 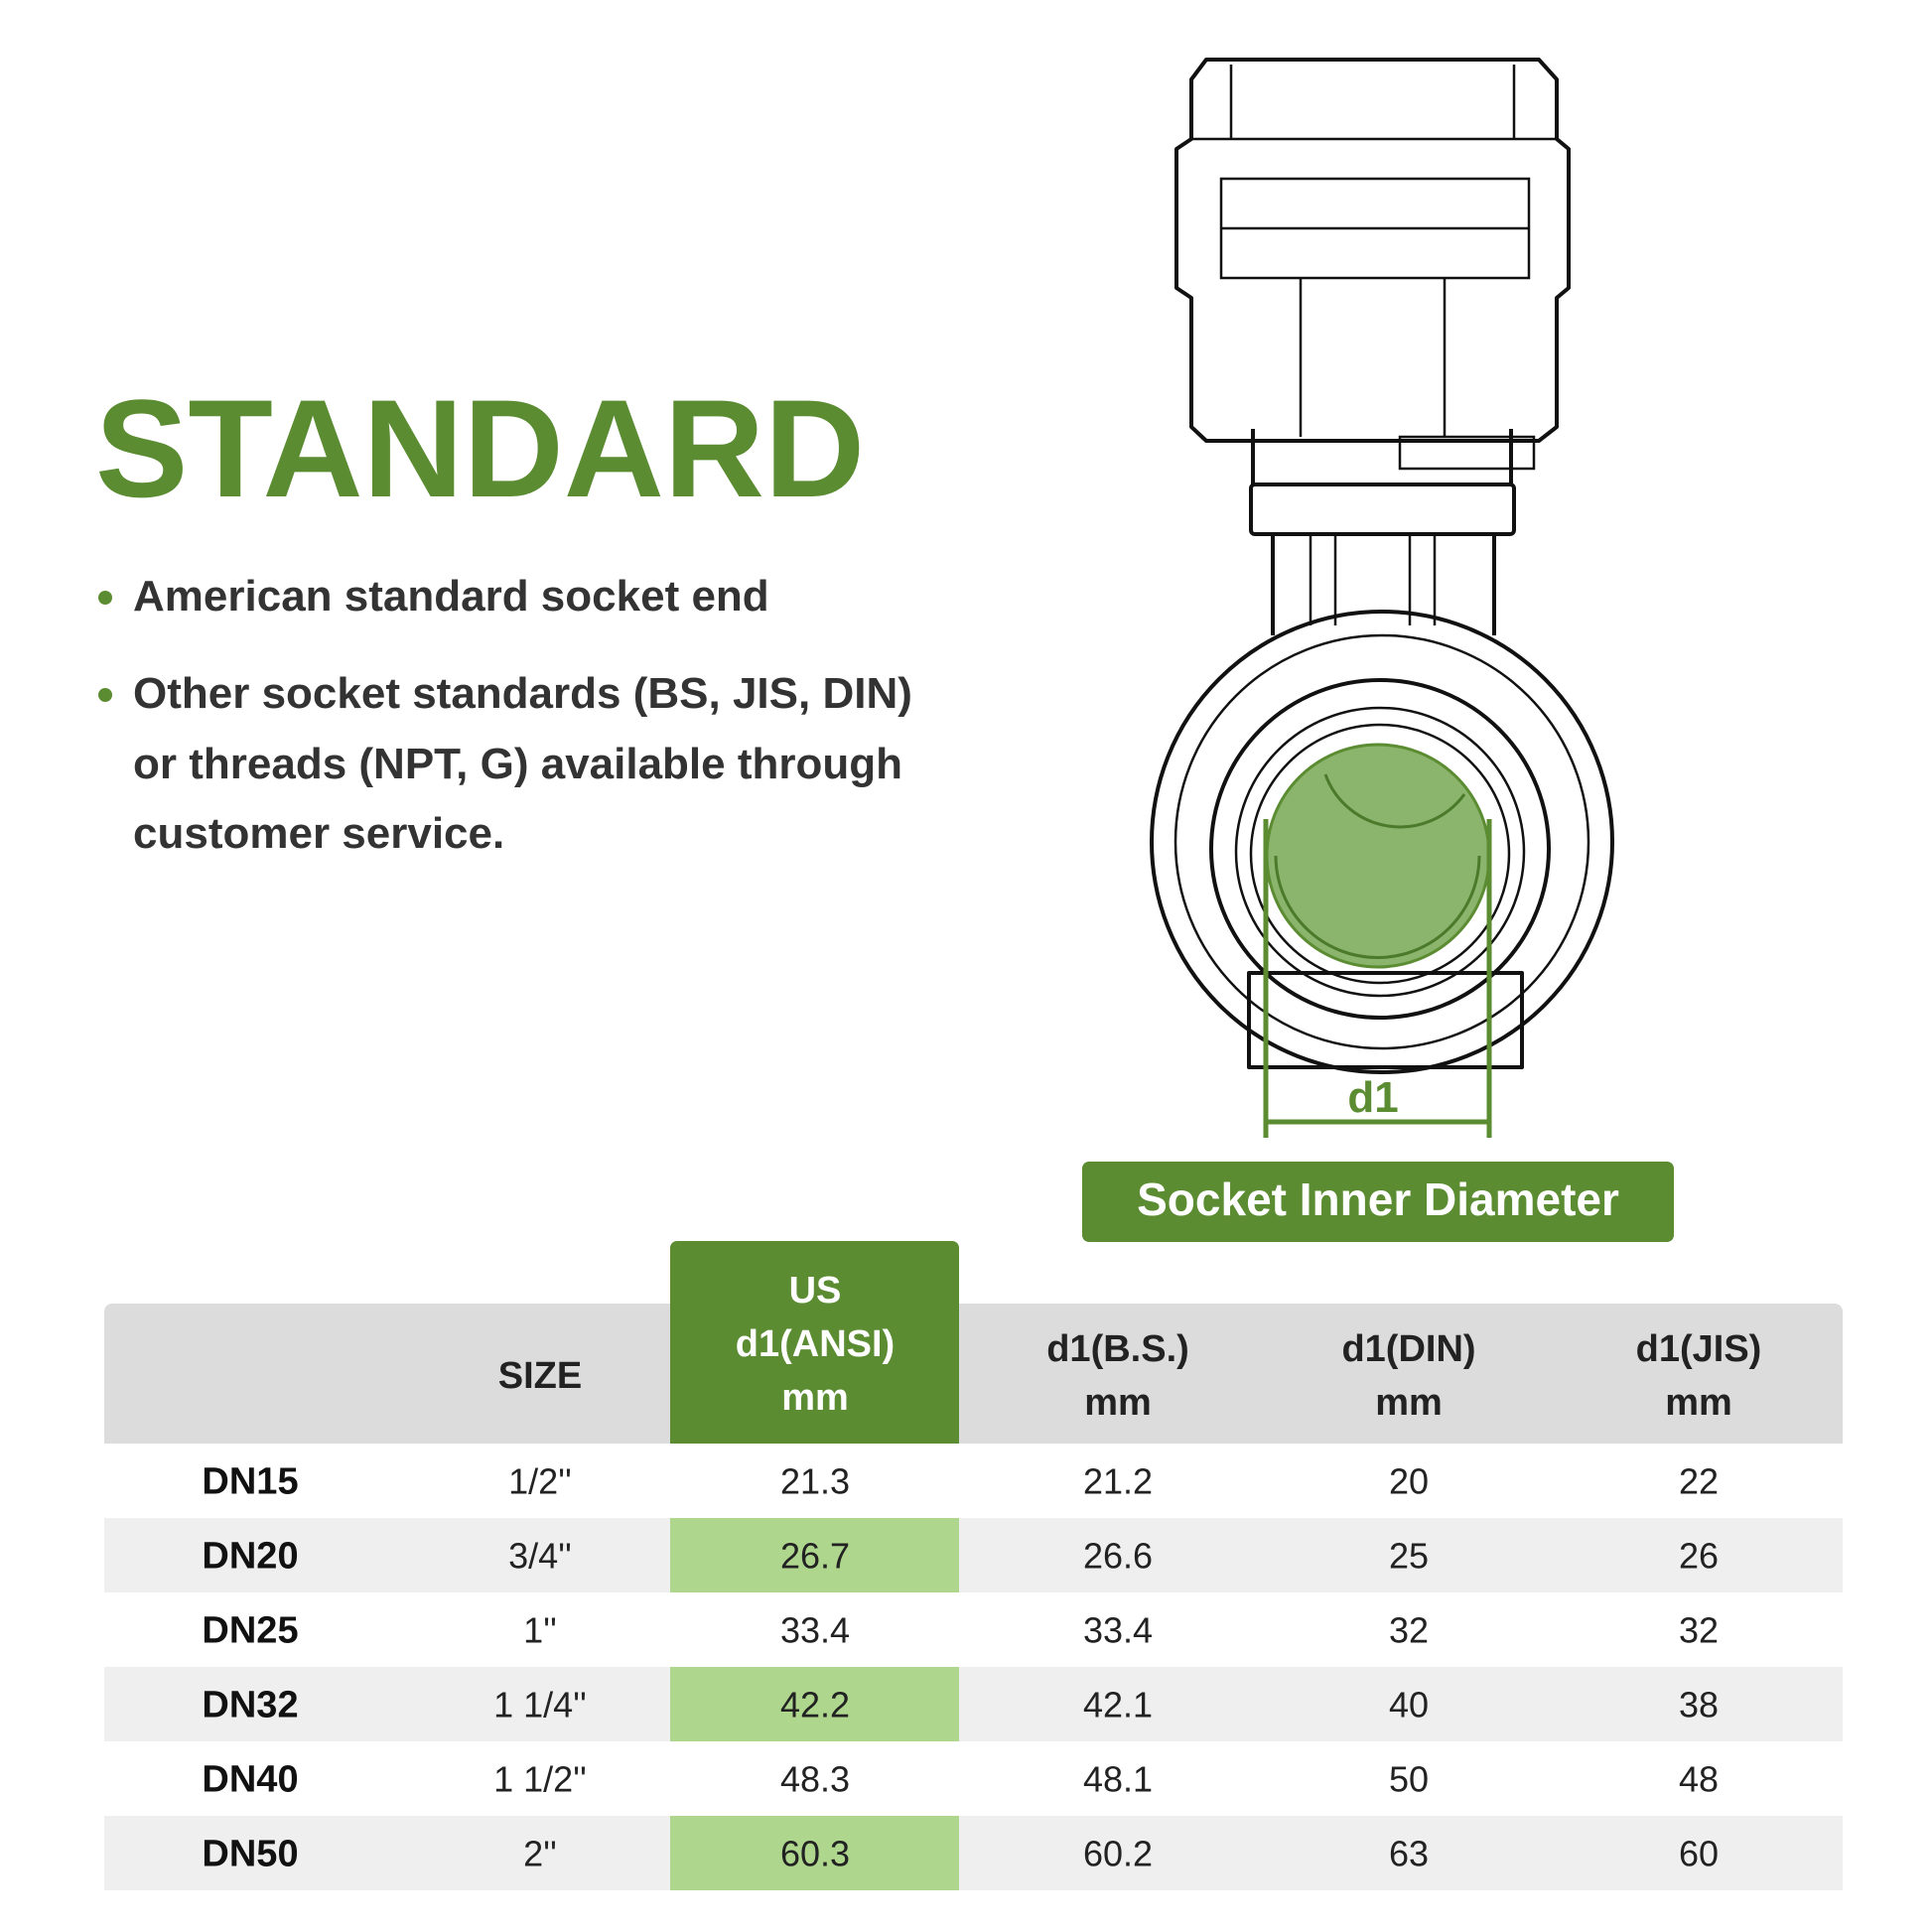 I want to click on column-header: SIZE, so click(x=540, y=1376).